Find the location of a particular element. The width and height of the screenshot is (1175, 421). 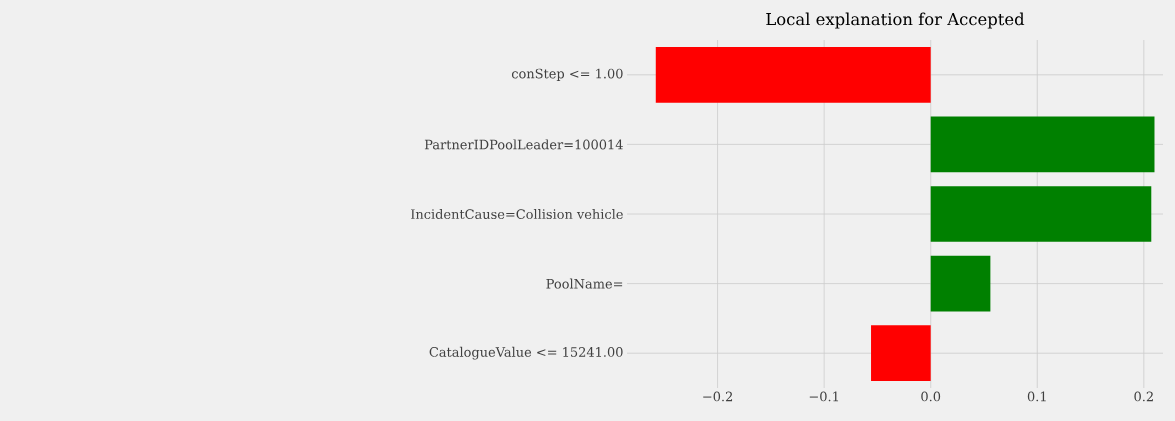

y-tick-label: conStep <= 1.00 is located at coordinates (567, 74).